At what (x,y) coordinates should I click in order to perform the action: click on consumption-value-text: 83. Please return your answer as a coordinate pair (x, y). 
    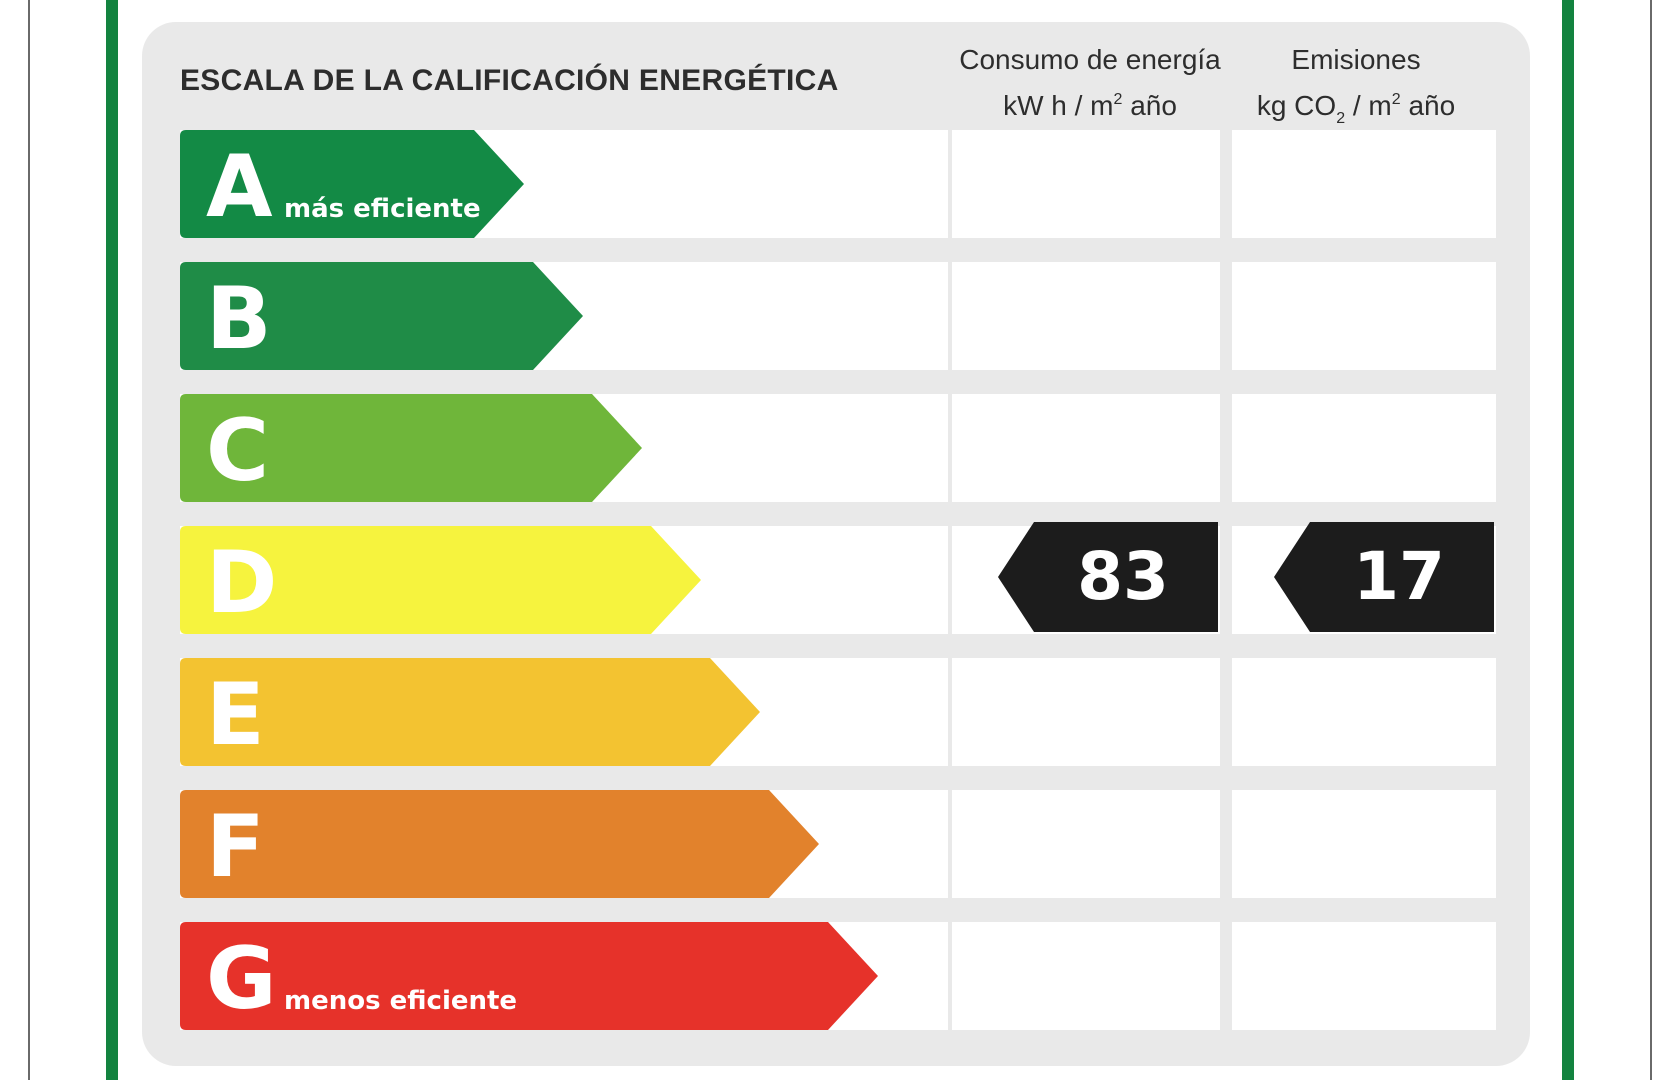
    Looking at the image, I should click on (1123, 576).